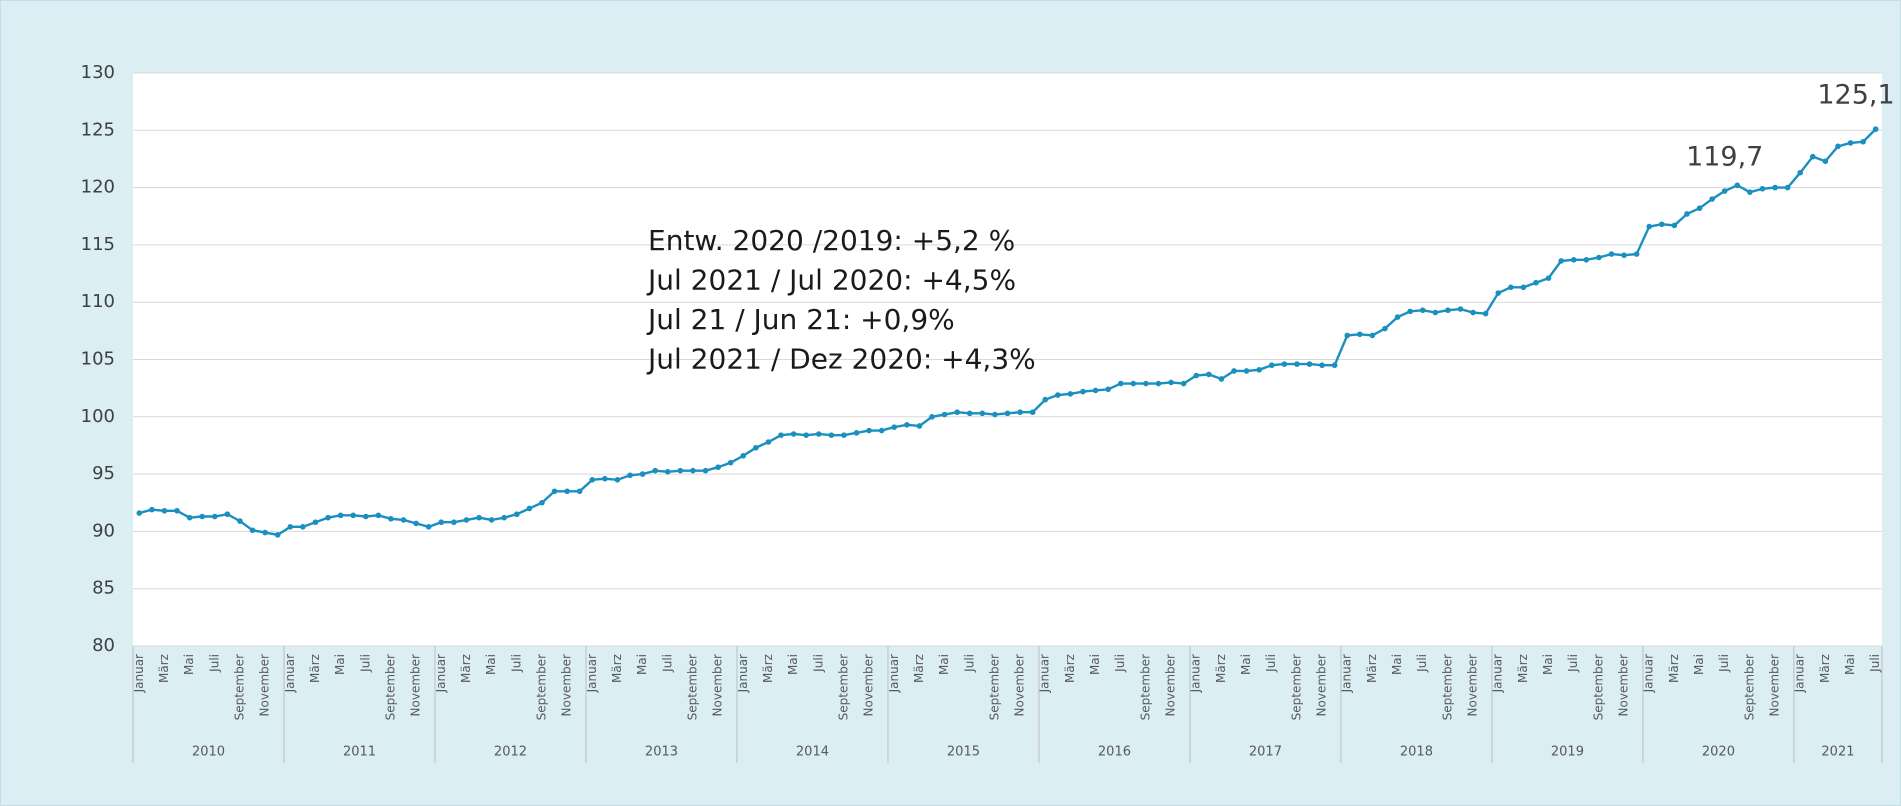  I want to click on year-label: 2016, so click(1114, 752).